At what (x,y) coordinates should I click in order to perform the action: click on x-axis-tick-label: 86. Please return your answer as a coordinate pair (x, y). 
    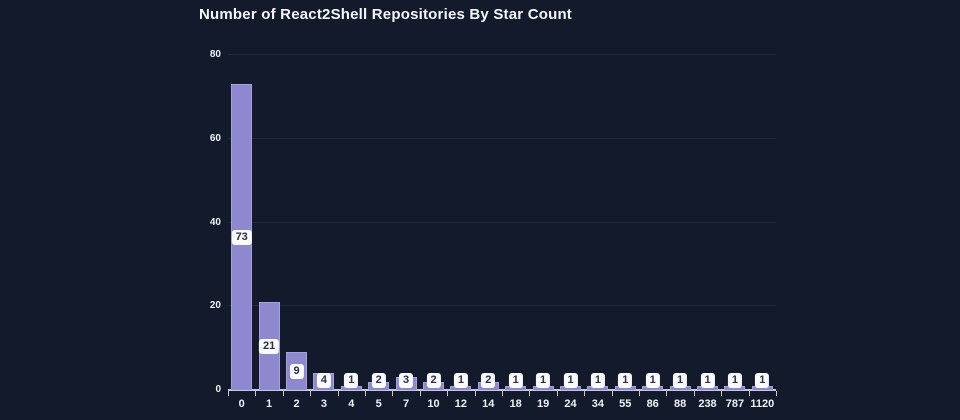
    Looking at the image, I should click on (652, 404).